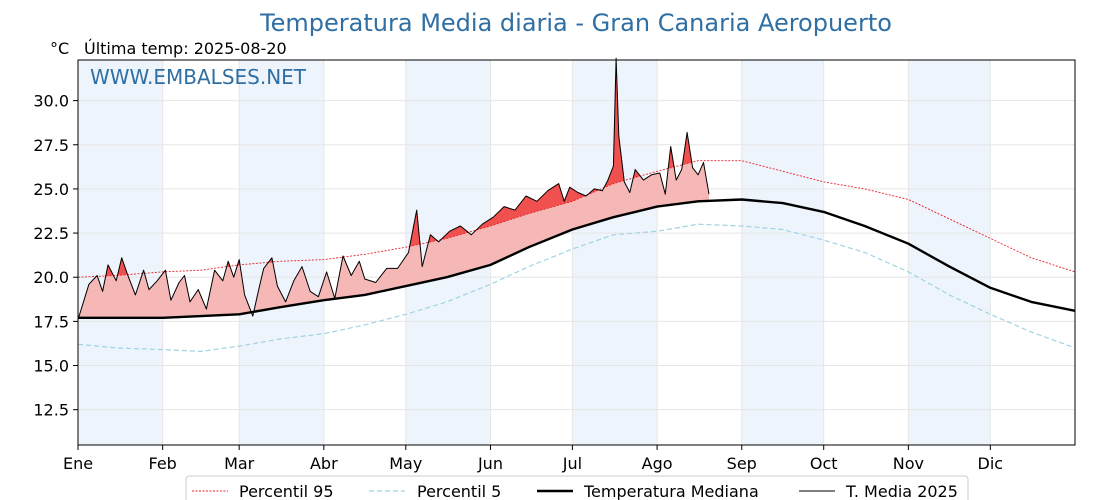 This screenshot has height=500, width=1120. I want to click on y-tick-label: 30.0, so click(51, 101).